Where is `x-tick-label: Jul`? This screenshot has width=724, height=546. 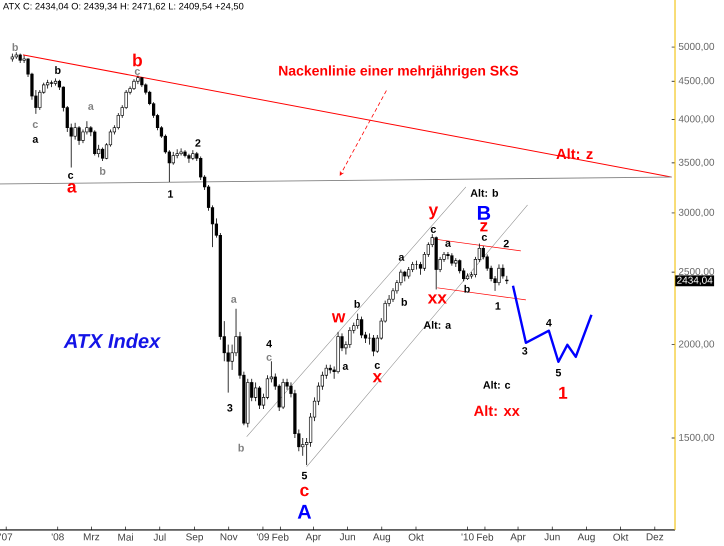
x-tick-label: Jul is located at coordinates (160, 537).